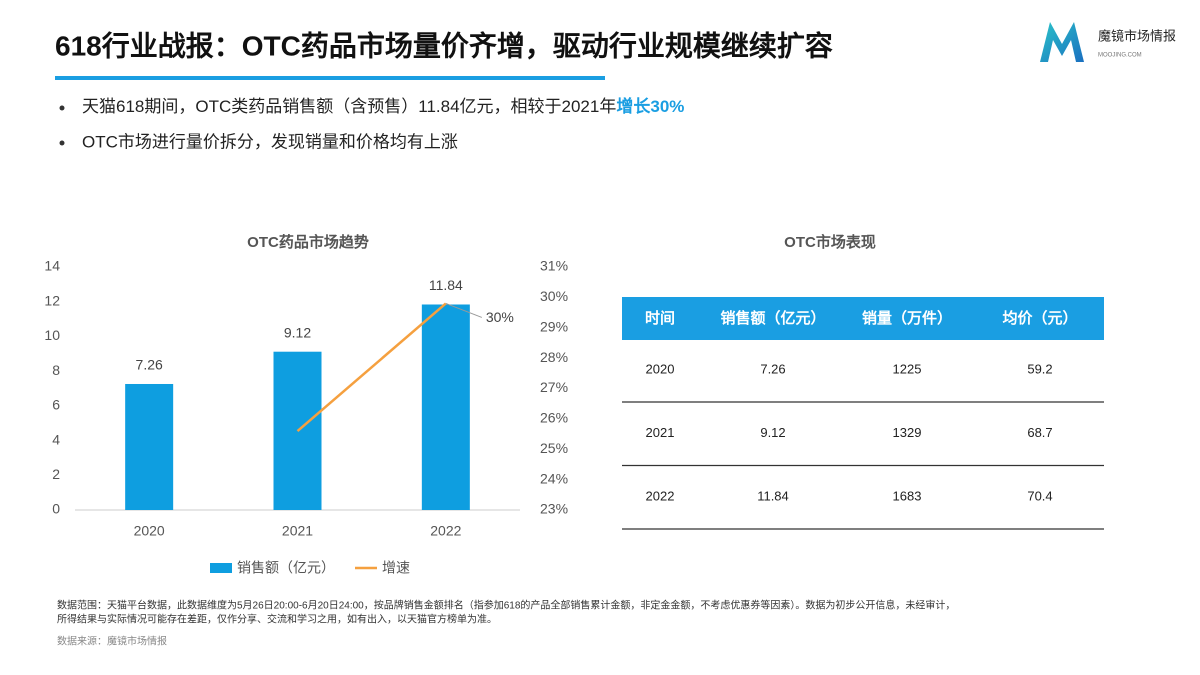 The image size is (1200, 675). Describe the element at coordinates (149, 365) in the screenshot. I see `data-label: 7.26` at that location.